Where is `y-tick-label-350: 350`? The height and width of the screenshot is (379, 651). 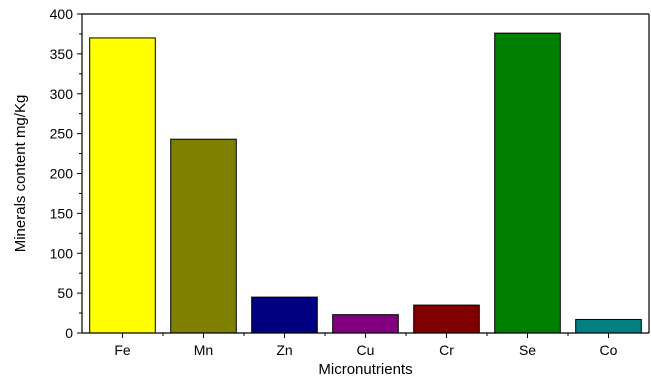 y-tick-label-350: 350 is located at coordinates (62, 54).